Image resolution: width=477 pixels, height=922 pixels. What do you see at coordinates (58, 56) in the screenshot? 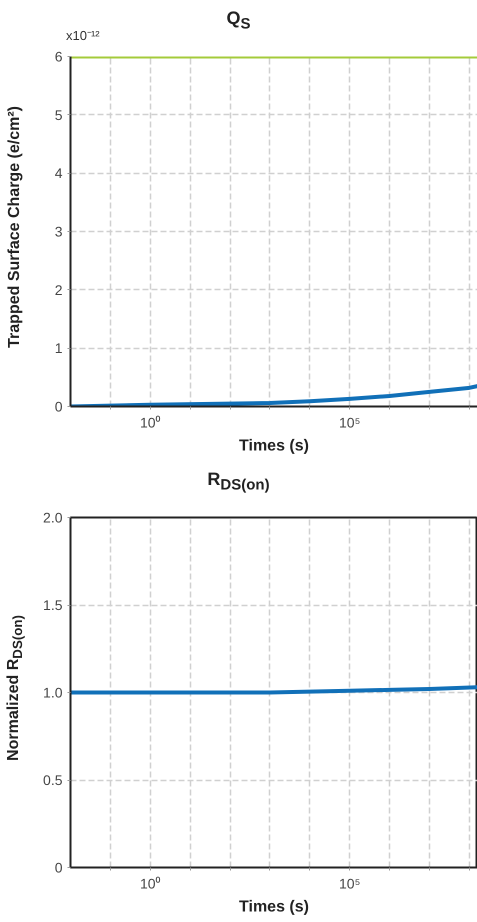
I see `y-tick-label: 6` at bounding box center [58, 56].